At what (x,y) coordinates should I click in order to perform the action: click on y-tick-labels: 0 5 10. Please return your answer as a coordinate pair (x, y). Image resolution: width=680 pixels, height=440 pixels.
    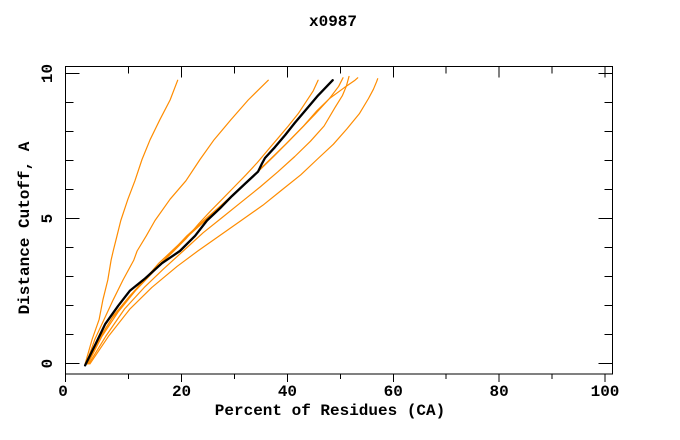
    Looking at the image, I should click on (48, 216).